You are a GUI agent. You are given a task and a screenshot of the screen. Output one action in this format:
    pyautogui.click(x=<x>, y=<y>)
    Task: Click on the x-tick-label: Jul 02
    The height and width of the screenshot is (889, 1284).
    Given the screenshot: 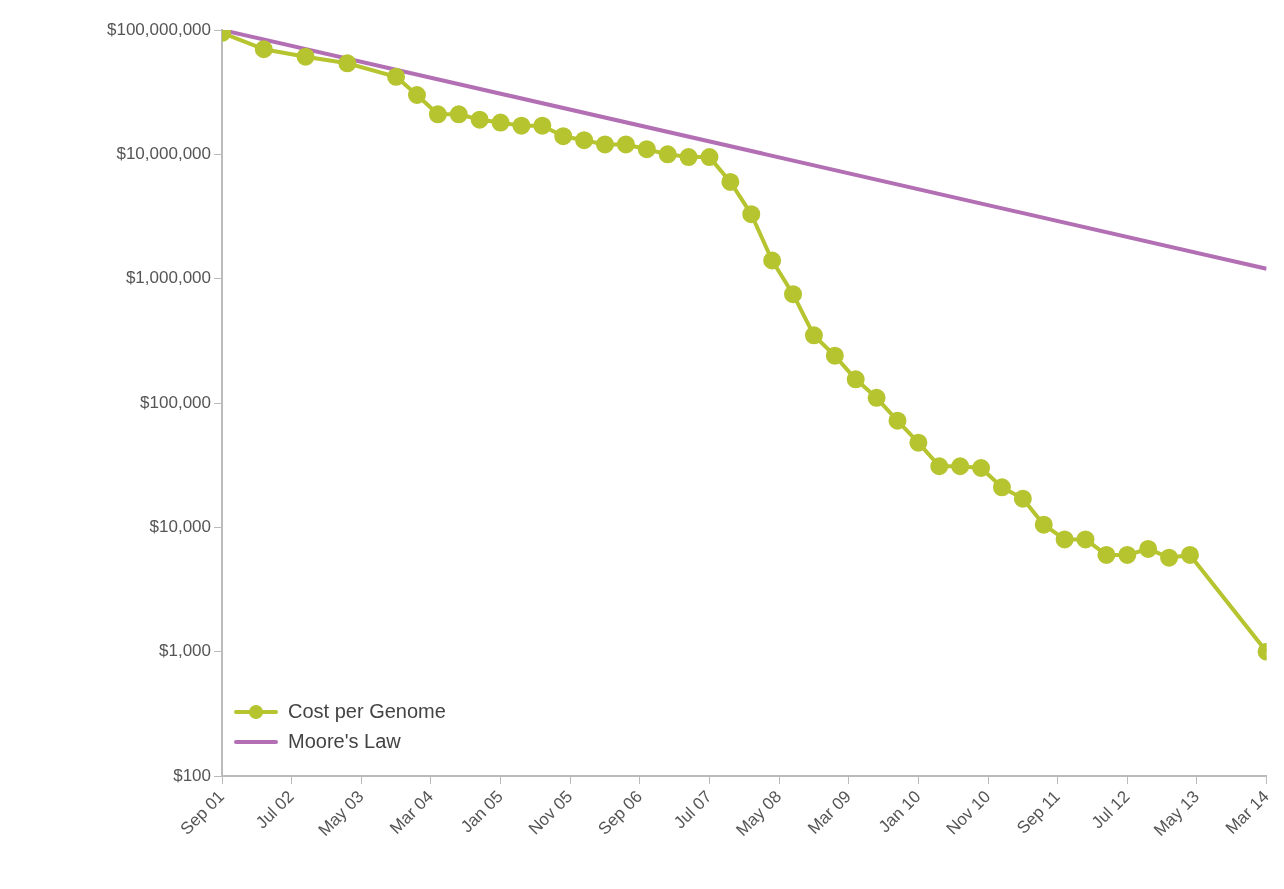 What is the action you would take?
    pyautogui.click(x=275, y=809)
    